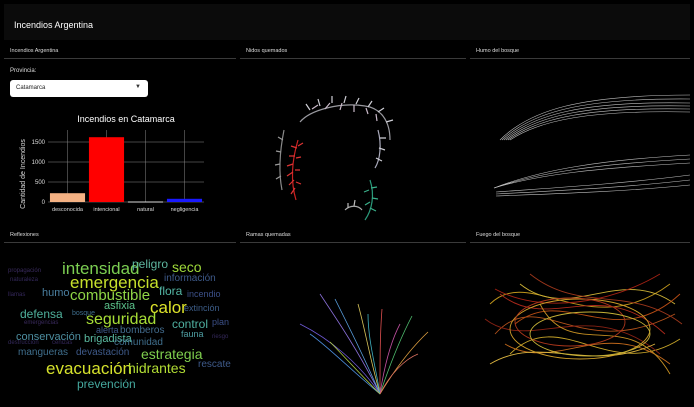 This screenshot has height=407, width=694. Describe the element at coordinates (498, 235) in the screenshot. I see `panel-title: Fuego del bosque` at that location.